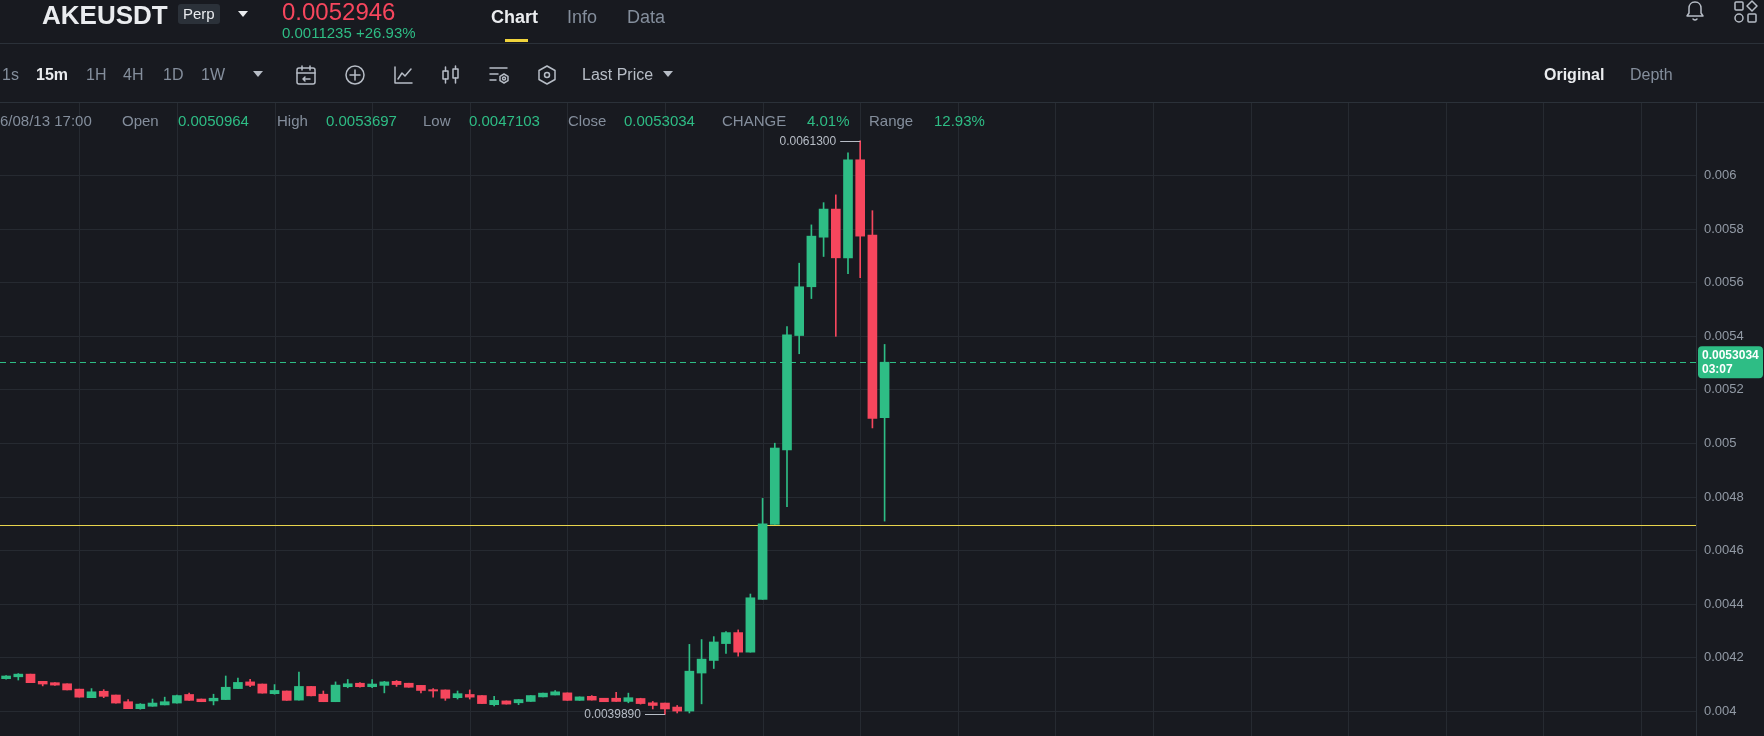 The image size is (1764, 736). Describe the element at coordinates (618, 74) in the screenshot. I see `text: Last Price` at that location.